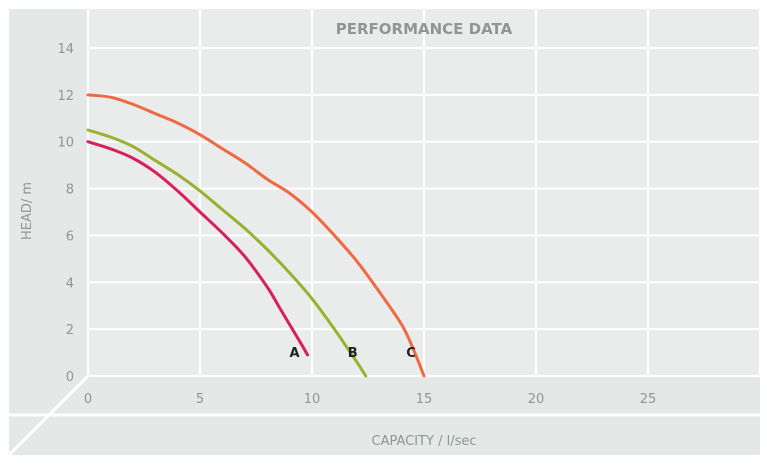 The image size is (767, 468). Describe the element at coordinates (198, 248) in the screenshot. I see `curve-a` at that location.